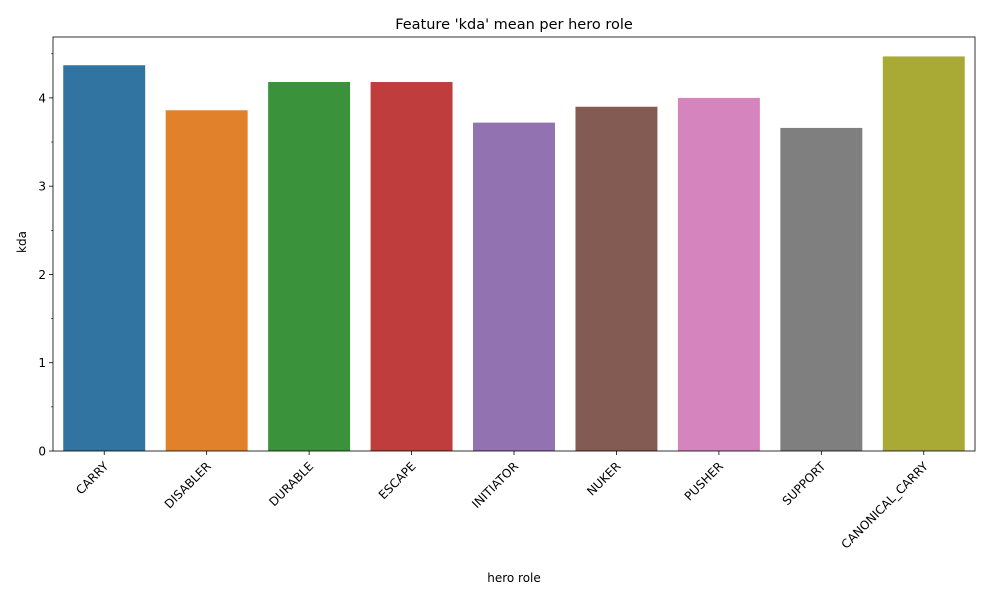 The image size is (1000, 600). What do you see at coordinates (411, 267) in the screenshot?
I see `bar-escape` at bounding box center [411, 267].